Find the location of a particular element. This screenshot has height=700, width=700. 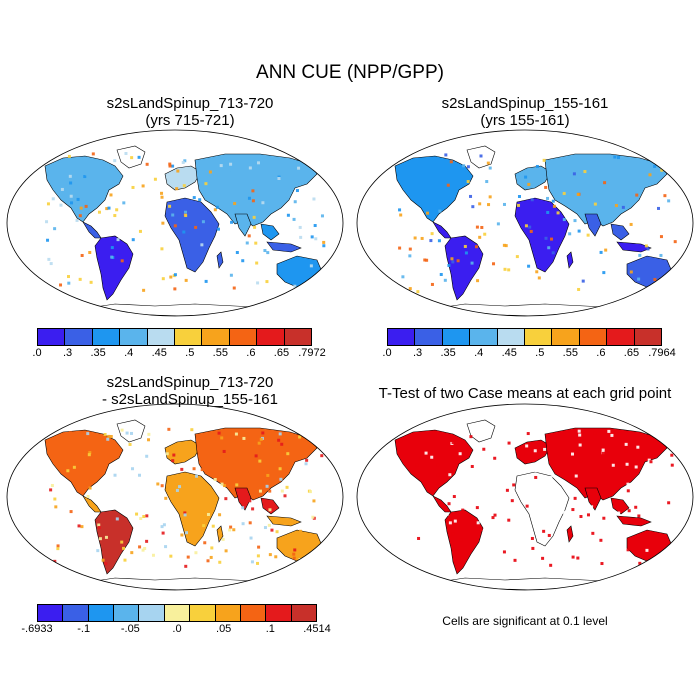

continent-north-america is located at coordinates (84, 189).